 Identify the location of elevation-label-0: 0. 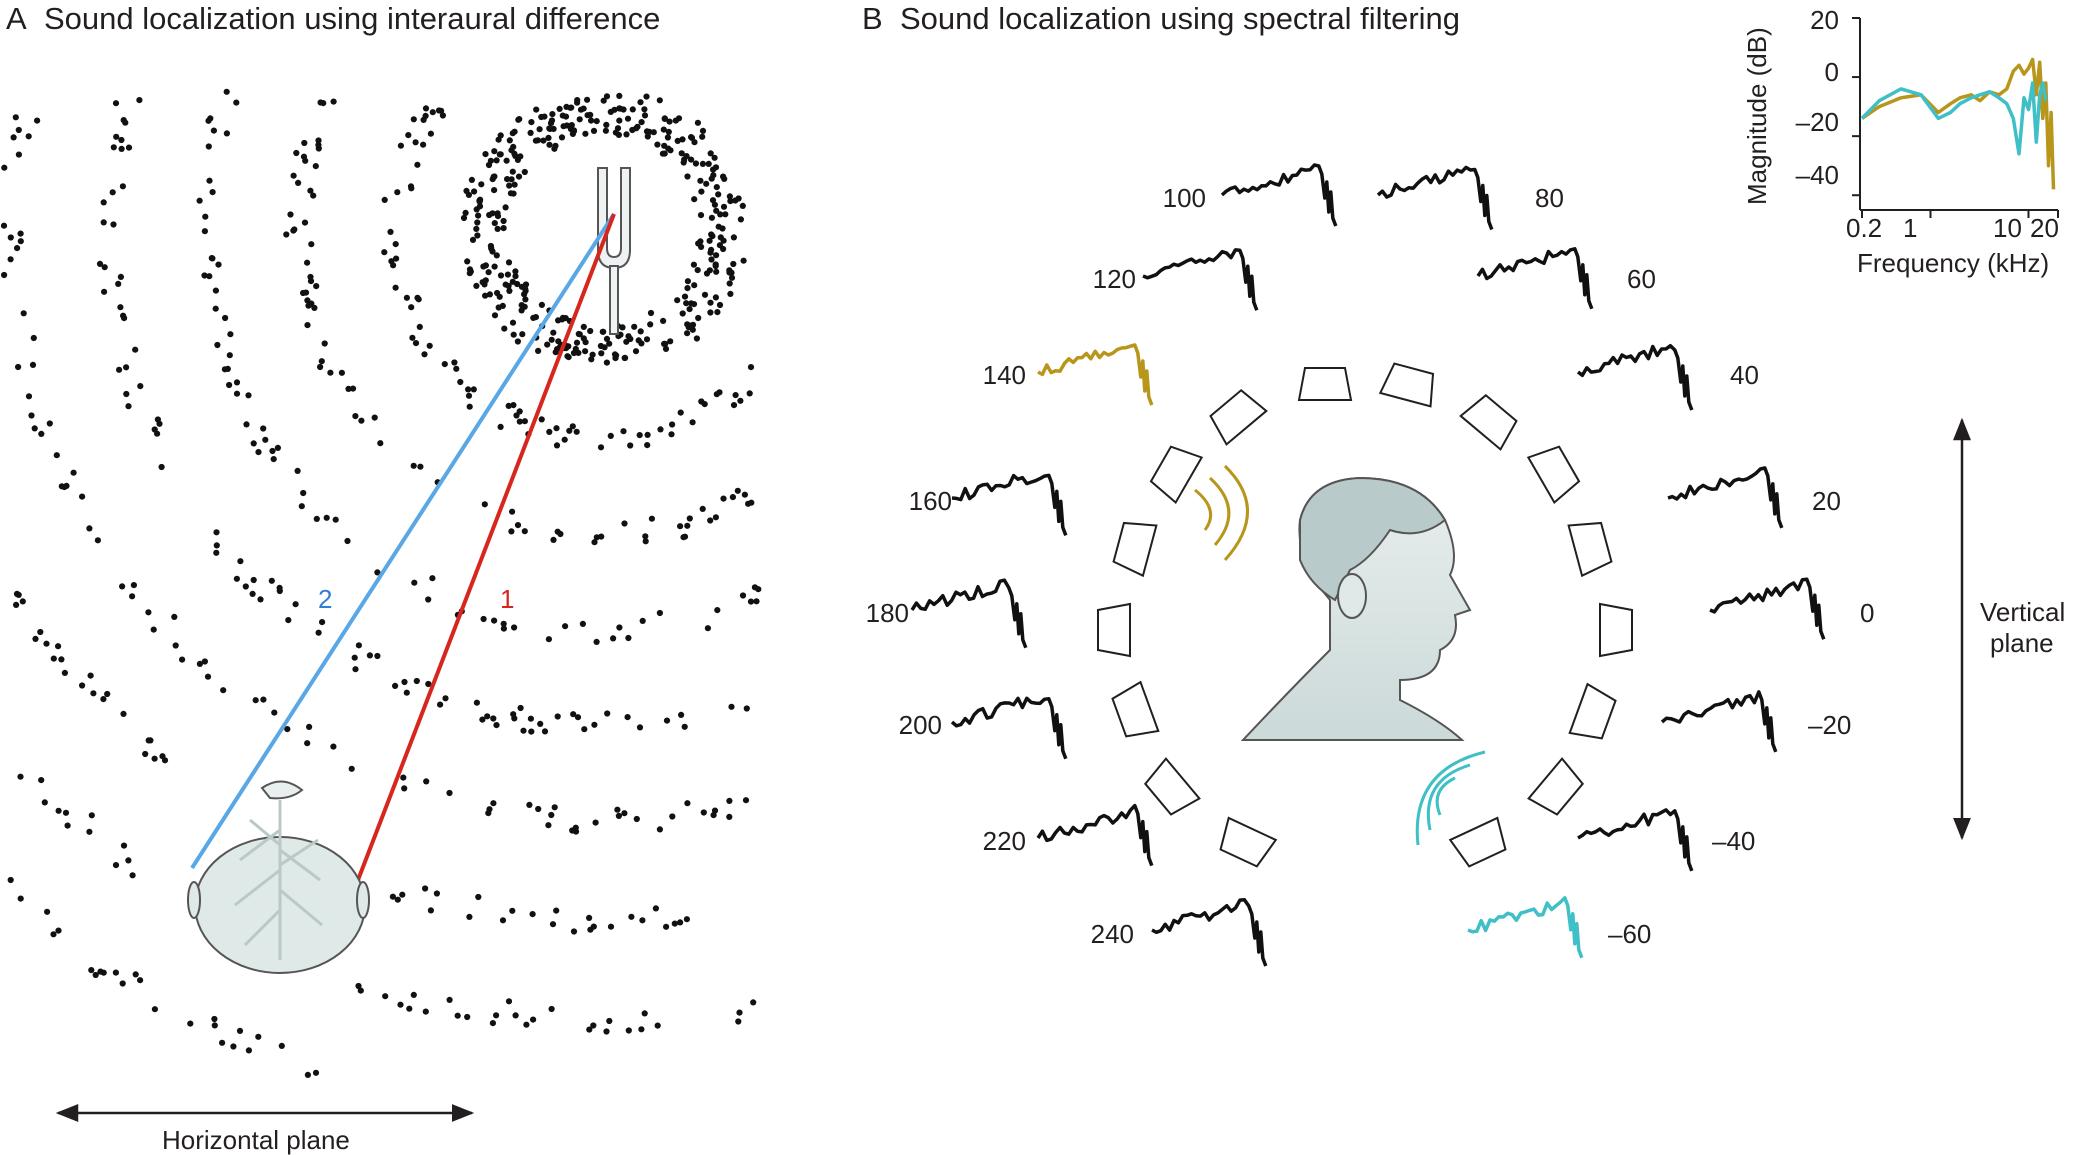
(1867, 613).